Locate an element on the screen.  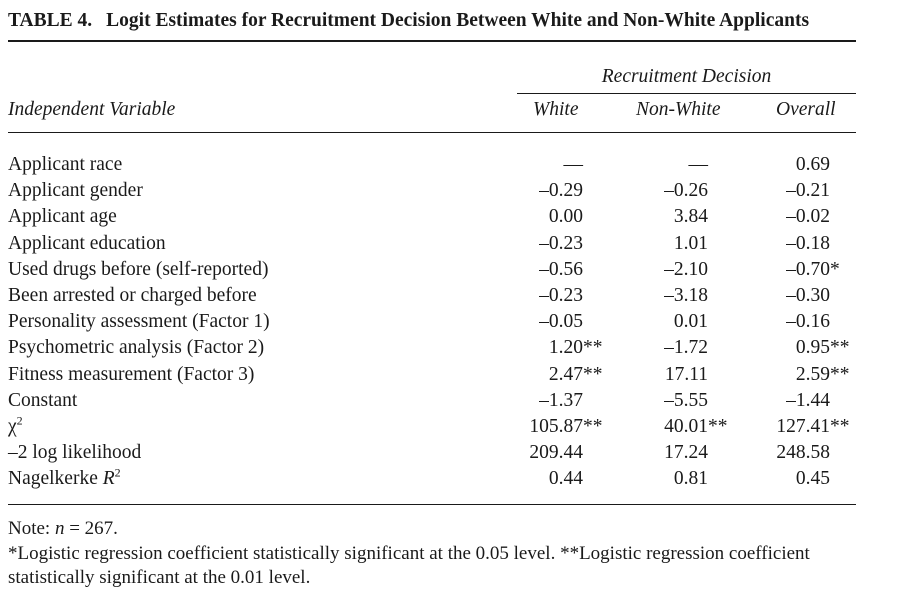
row-variable: Used drugs before (self-reported) is located at coordinates (138, 269).